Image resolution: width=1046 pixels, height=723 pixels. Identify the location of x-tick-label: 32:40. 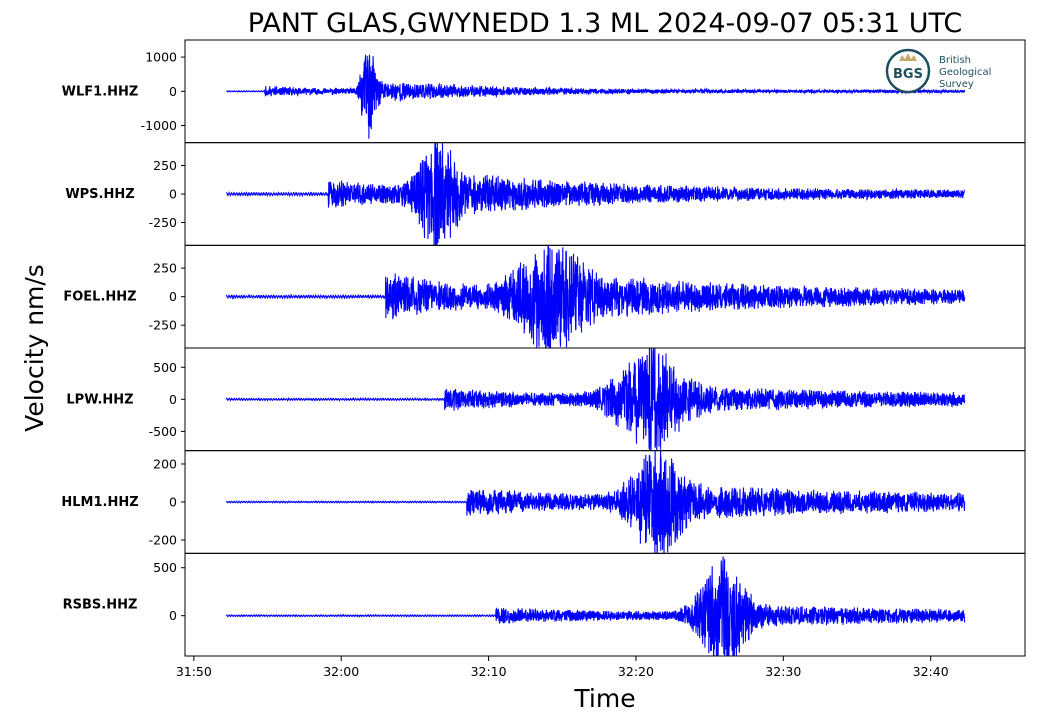
(931, 671).